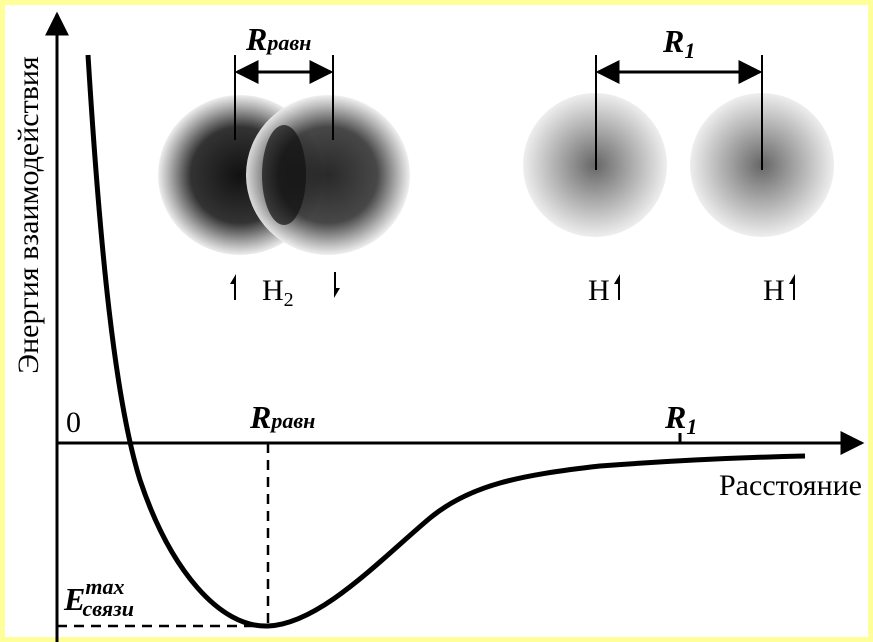 Image resolution: width=873 pixels, height=642 pixels. I want to click on r-eq-label: Rравн, so click(282, 417).